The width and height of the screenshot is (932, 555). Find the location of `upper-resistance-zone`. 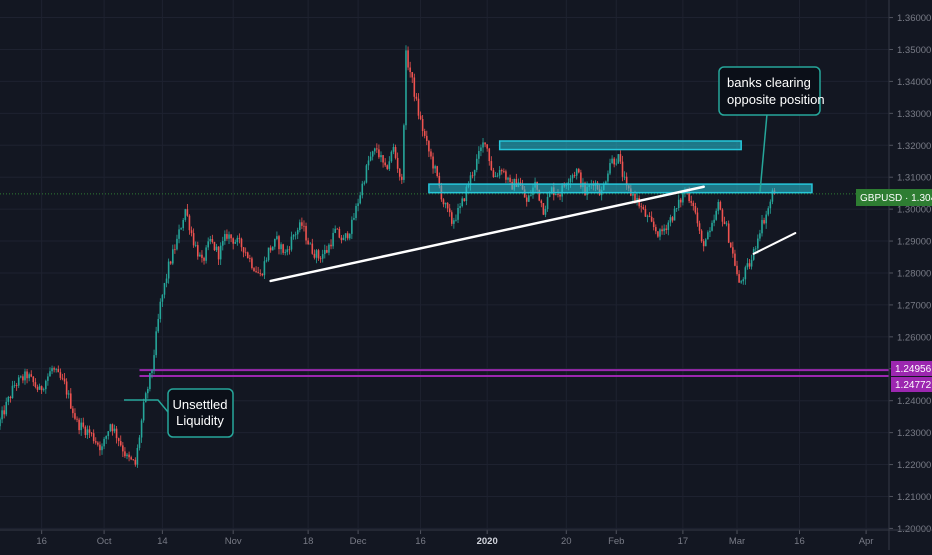

upper-resistance-zone is located at coordinates (620, 145).